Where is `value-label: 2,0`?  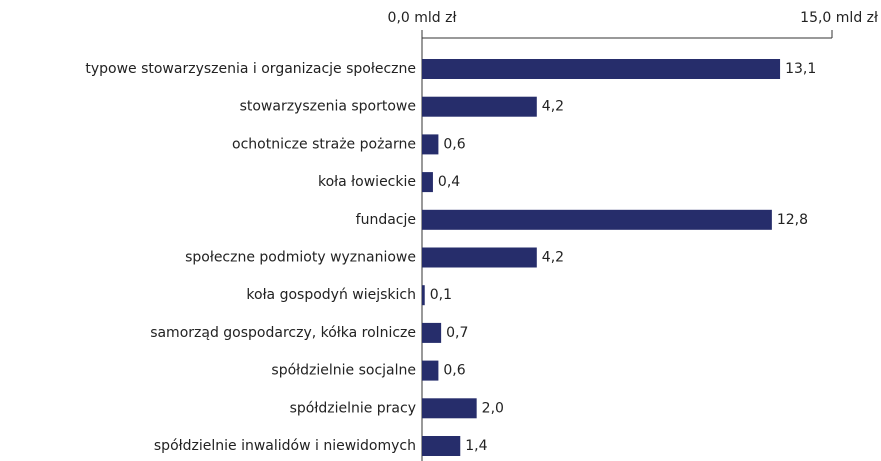
value-label: 2,0 is located at coordinates (493, 408).